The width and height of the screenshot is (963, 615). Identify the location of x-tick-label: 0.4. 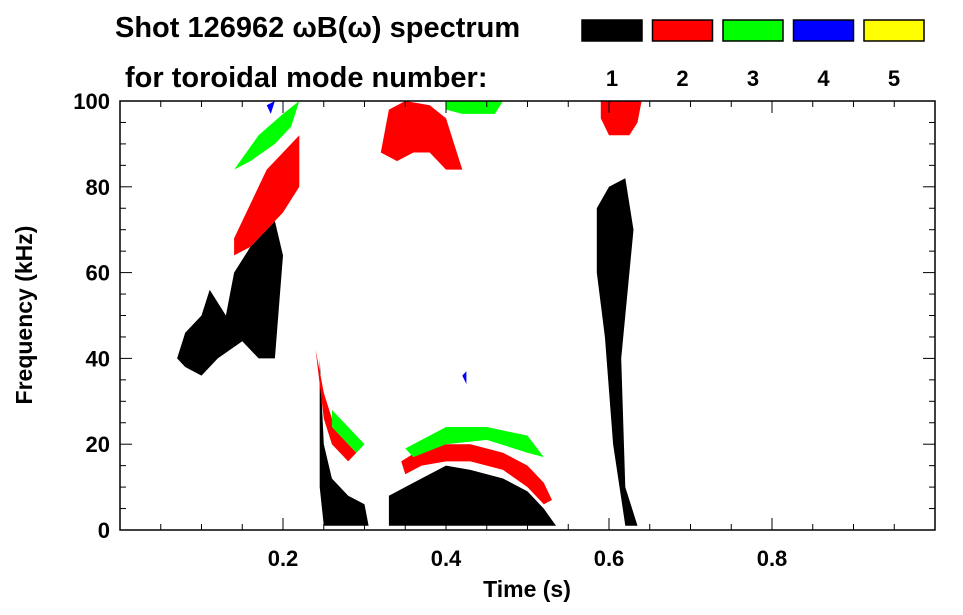
(446, 558).